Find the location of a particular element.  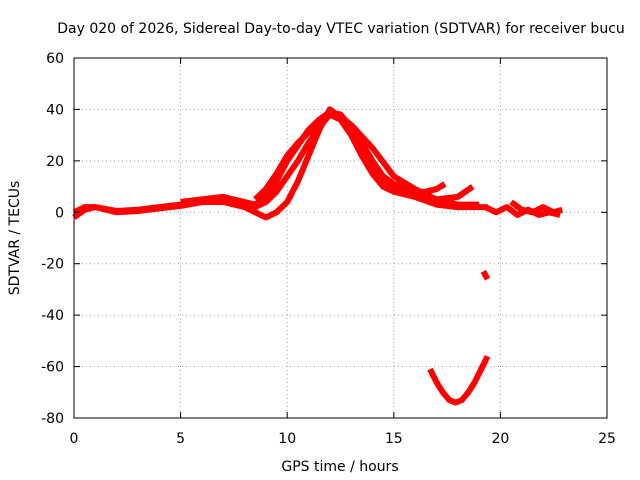

y-tick-label: -20 is located at coordinates (52, 265).